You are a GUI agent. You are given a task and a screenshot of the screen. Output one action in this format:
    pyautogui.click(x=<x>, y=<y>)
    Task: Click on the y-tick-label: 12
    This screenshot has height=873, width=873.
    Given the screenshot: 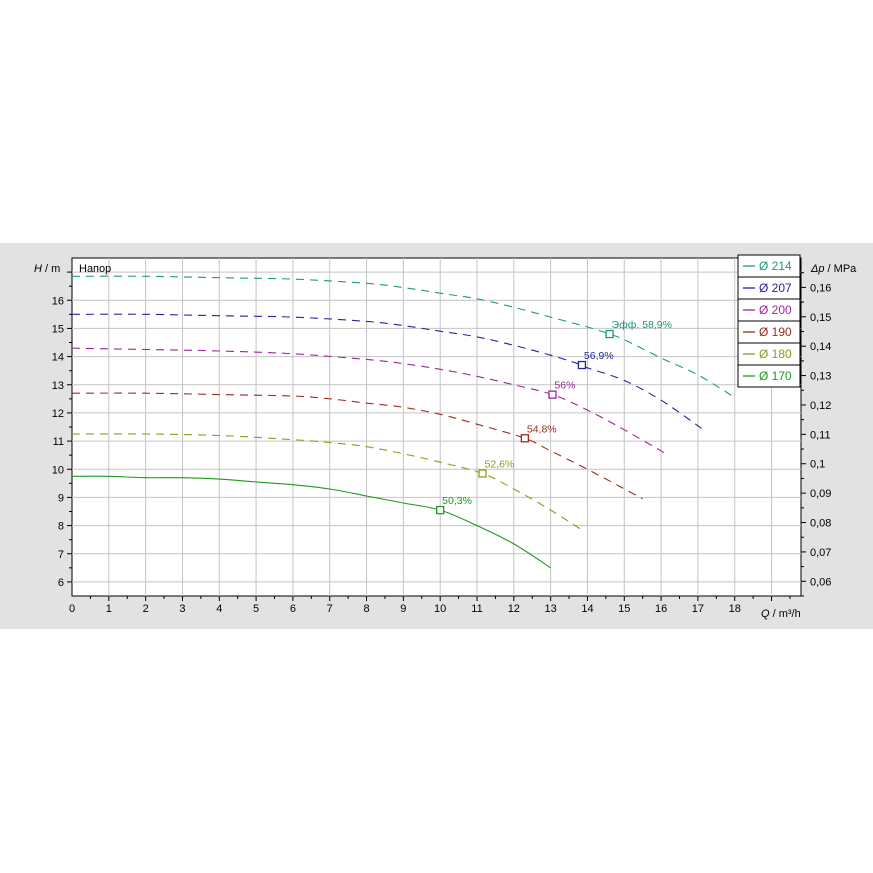 What is the action you would take?
    pyautogui.click(x=58, y=414)
    